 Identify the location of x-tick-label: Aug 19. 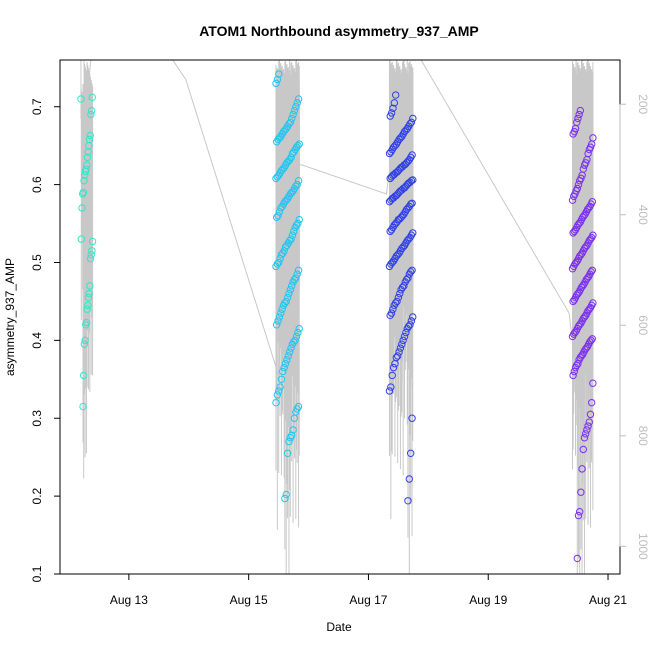
(488, 600).